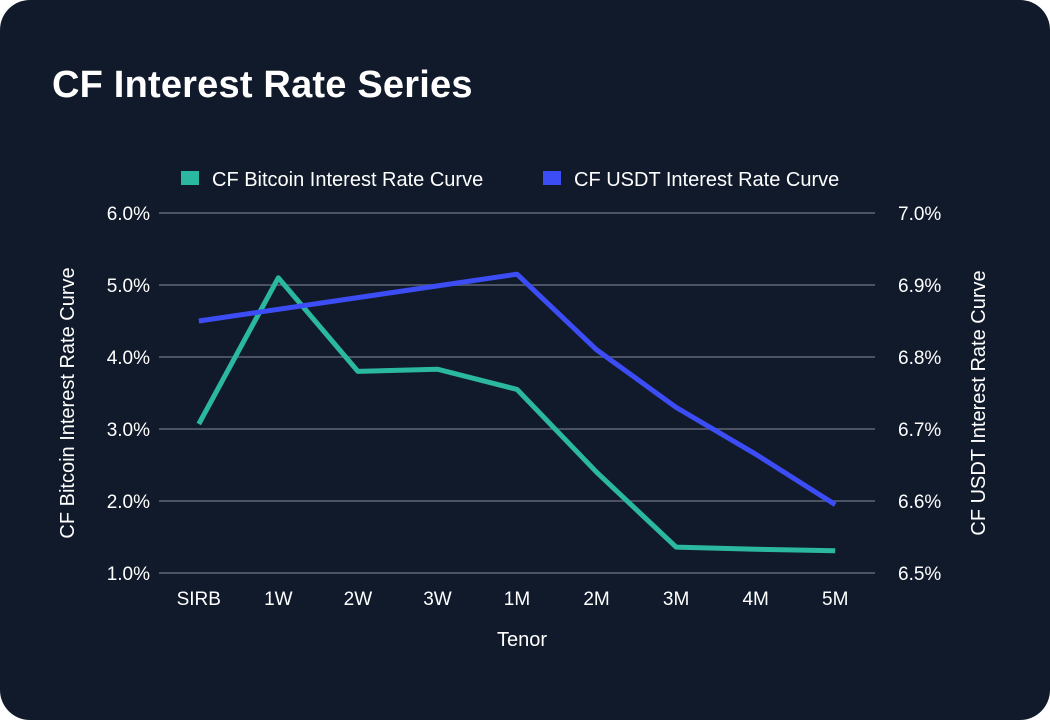  Describe the element at coordinates (676, 599) in the screenshot. I see `x-tick-label: 3M` at that location.